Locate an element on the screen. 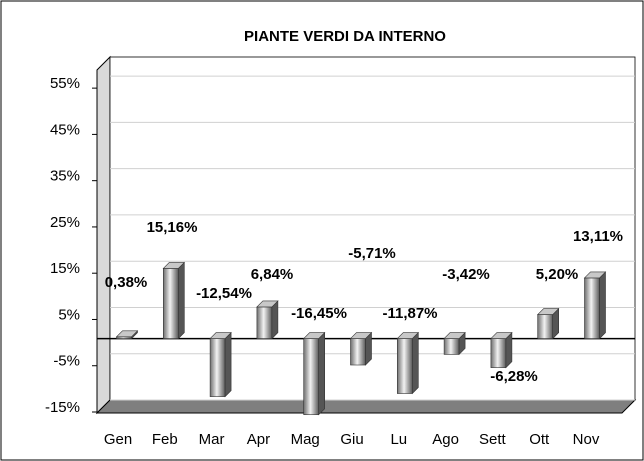  data-label: 6,84% is located at coordinates (272, 274).